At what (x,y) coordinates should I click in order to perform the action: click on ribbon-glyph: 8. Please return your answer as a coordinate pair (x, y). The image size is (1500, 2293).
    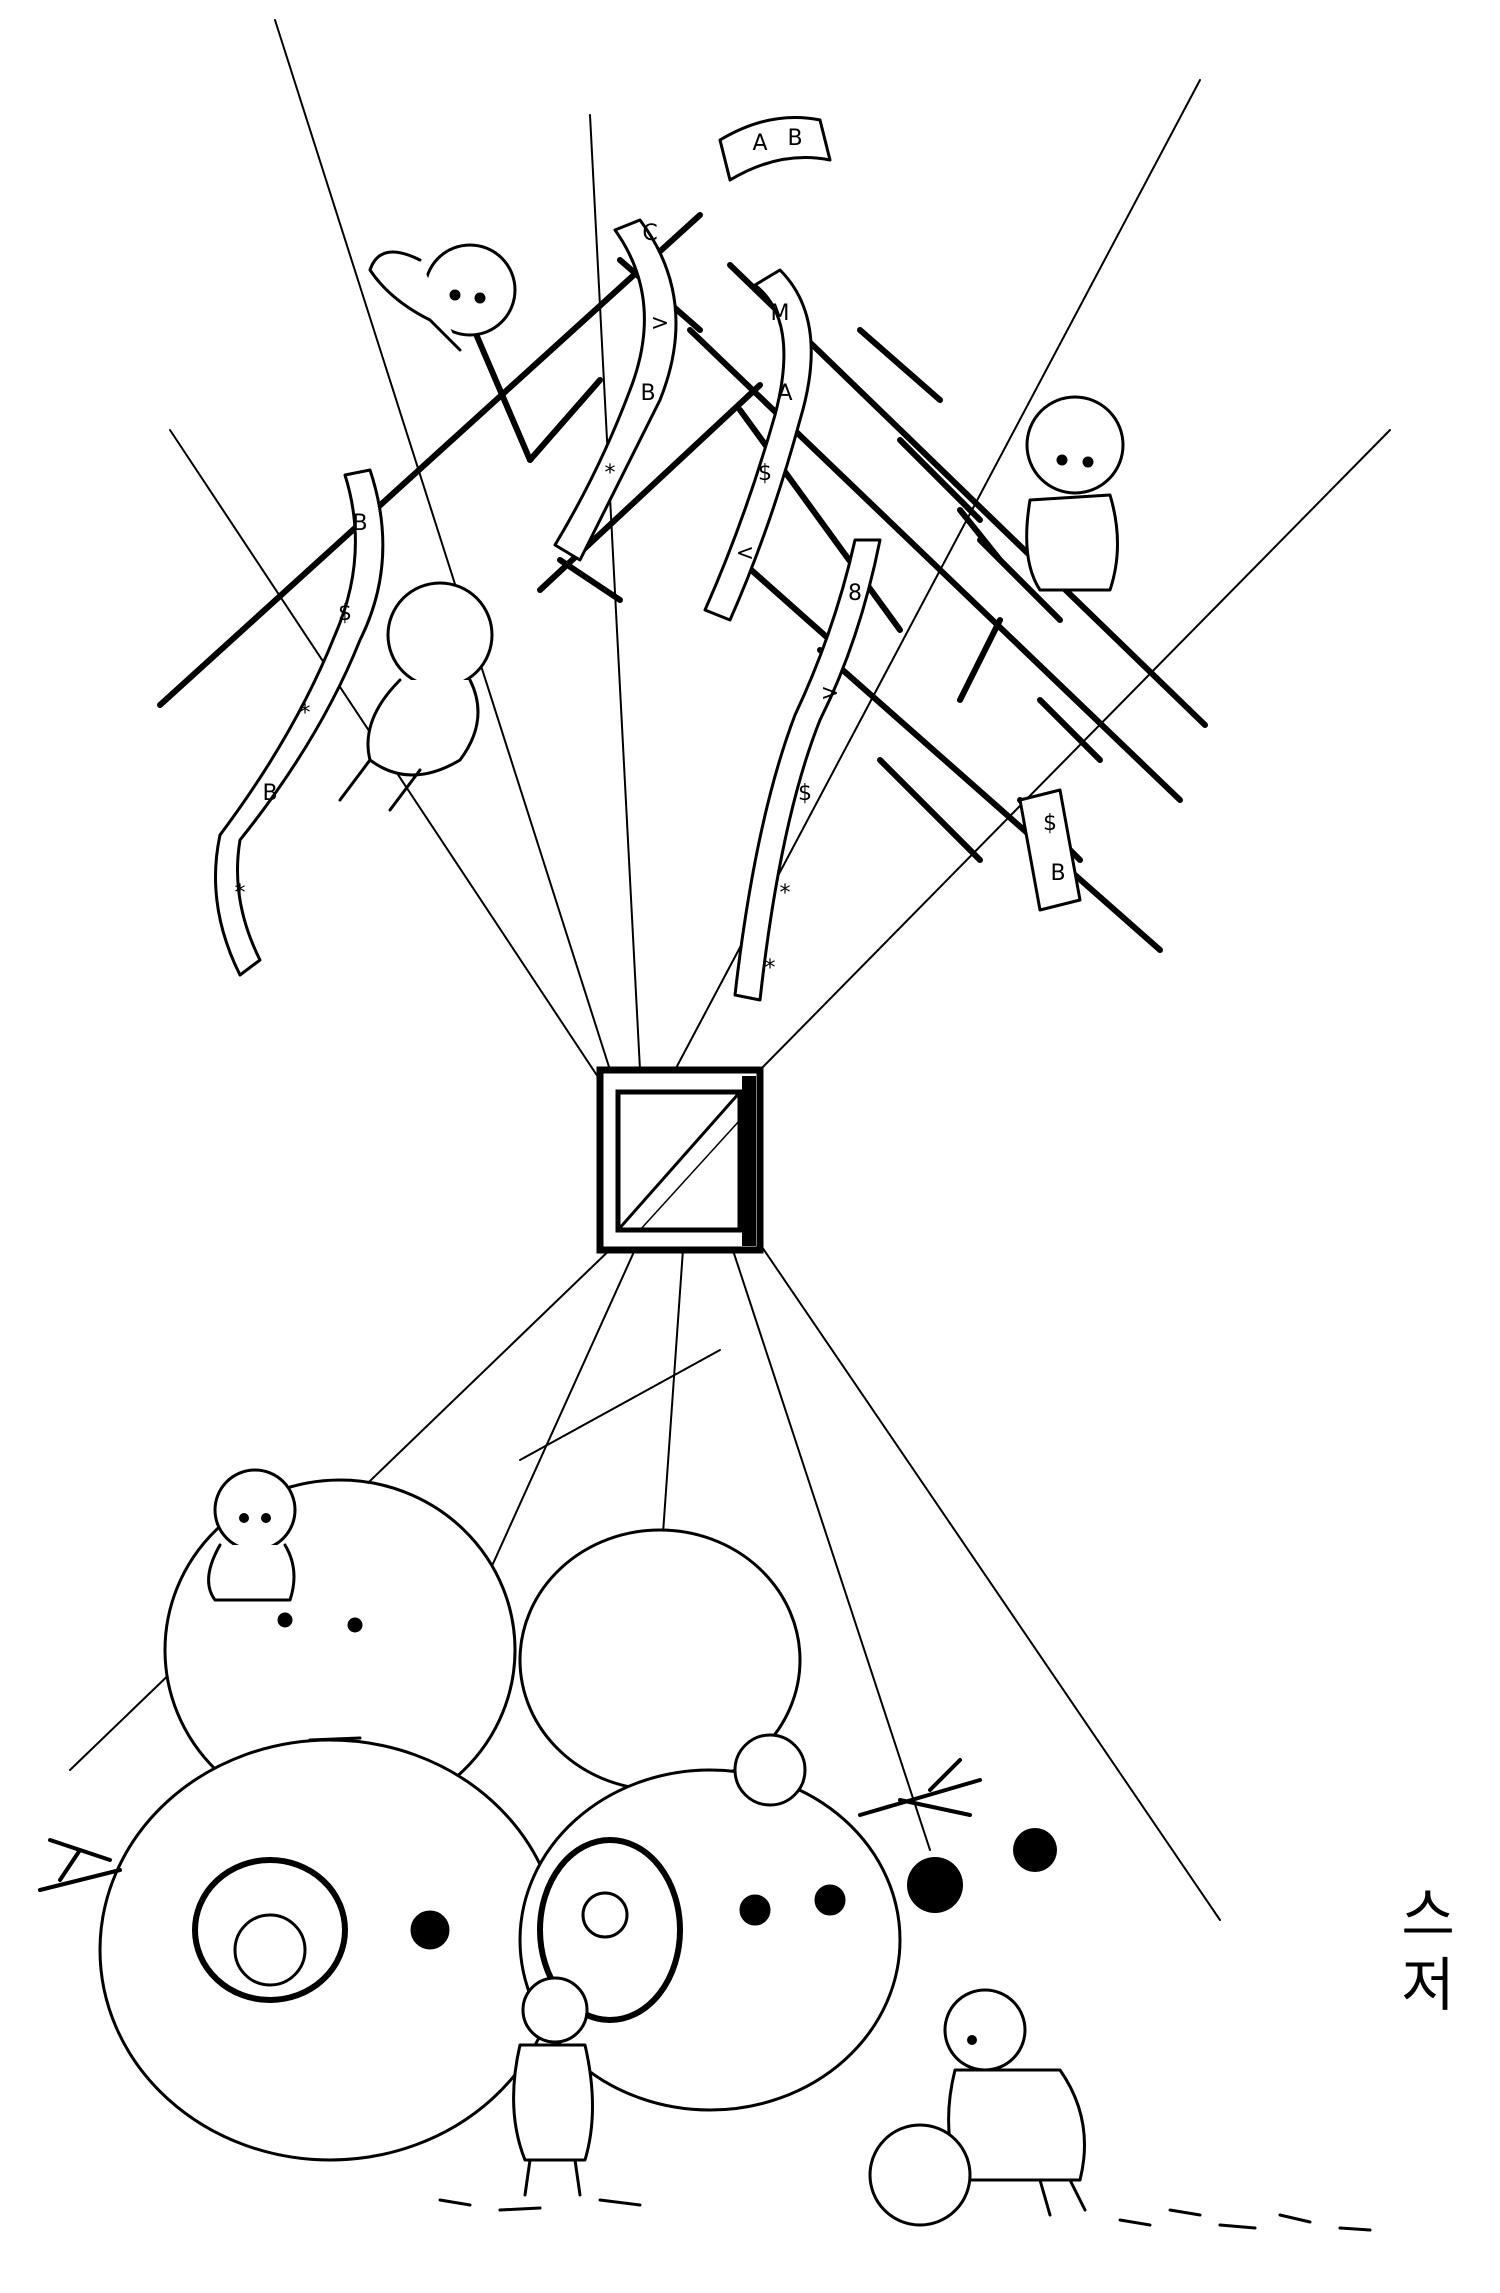
    Looking at the image, I should click on (855, 593).